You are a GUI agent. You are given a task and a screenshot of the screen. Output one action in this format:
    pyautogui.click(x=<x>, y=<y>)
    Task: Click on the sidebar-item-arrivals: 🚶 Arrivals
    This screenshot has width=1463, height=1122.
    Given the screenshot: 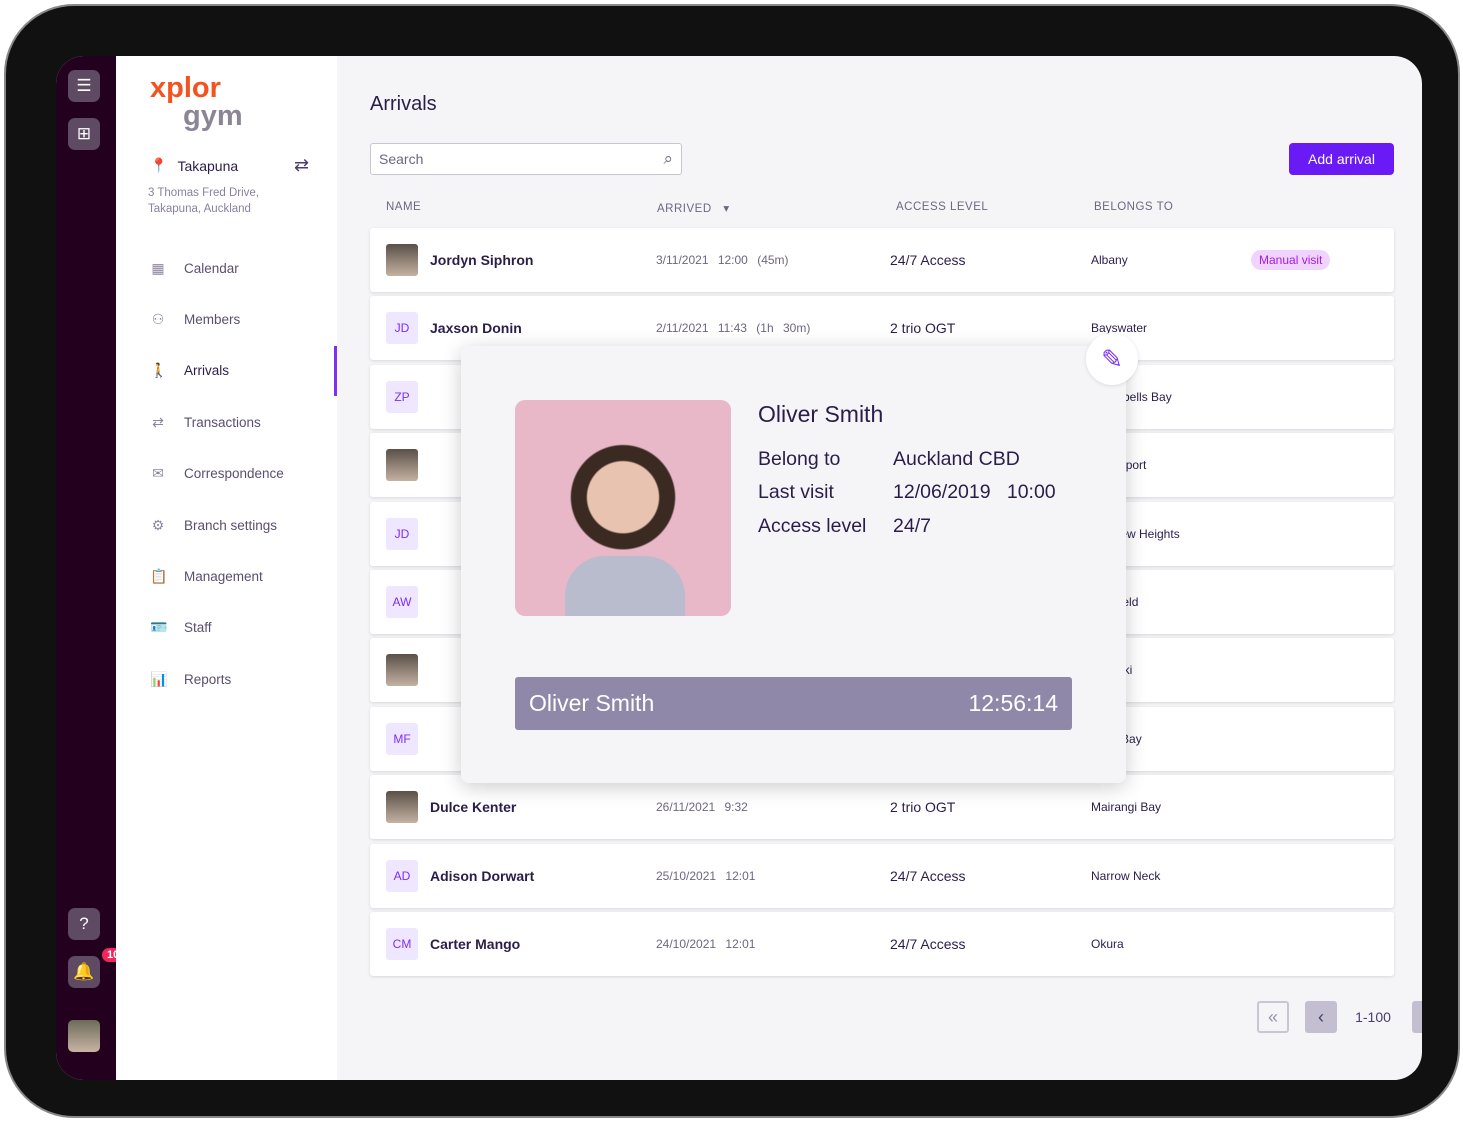 What is the action you would take?
    pyautogui.click(x=243, y=370)
    